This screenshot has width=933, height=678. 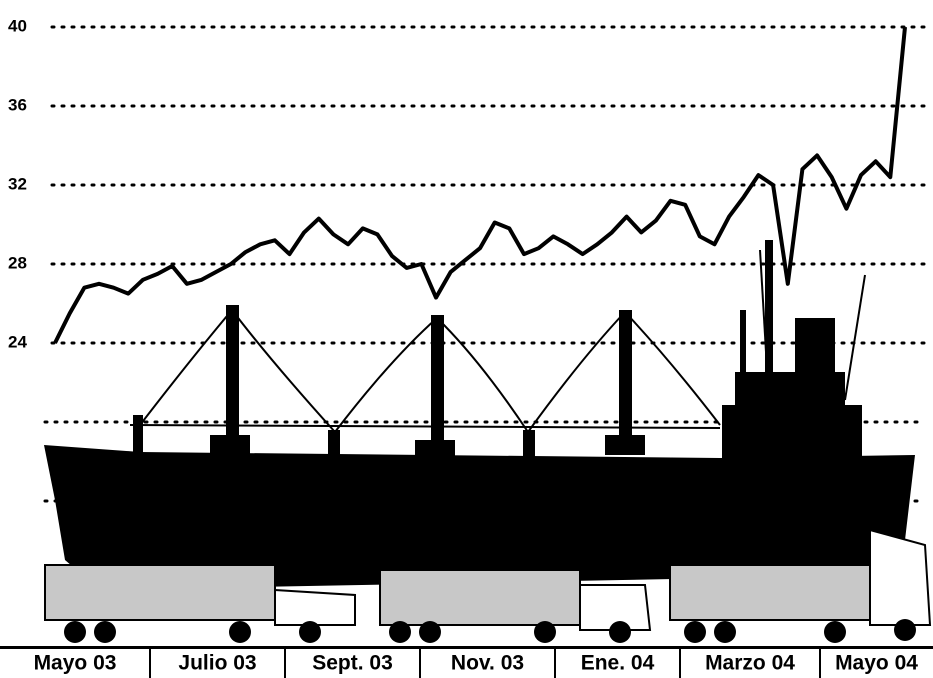 I want to click on x-band-label: Mayo 03, so click(x=75, y=663).